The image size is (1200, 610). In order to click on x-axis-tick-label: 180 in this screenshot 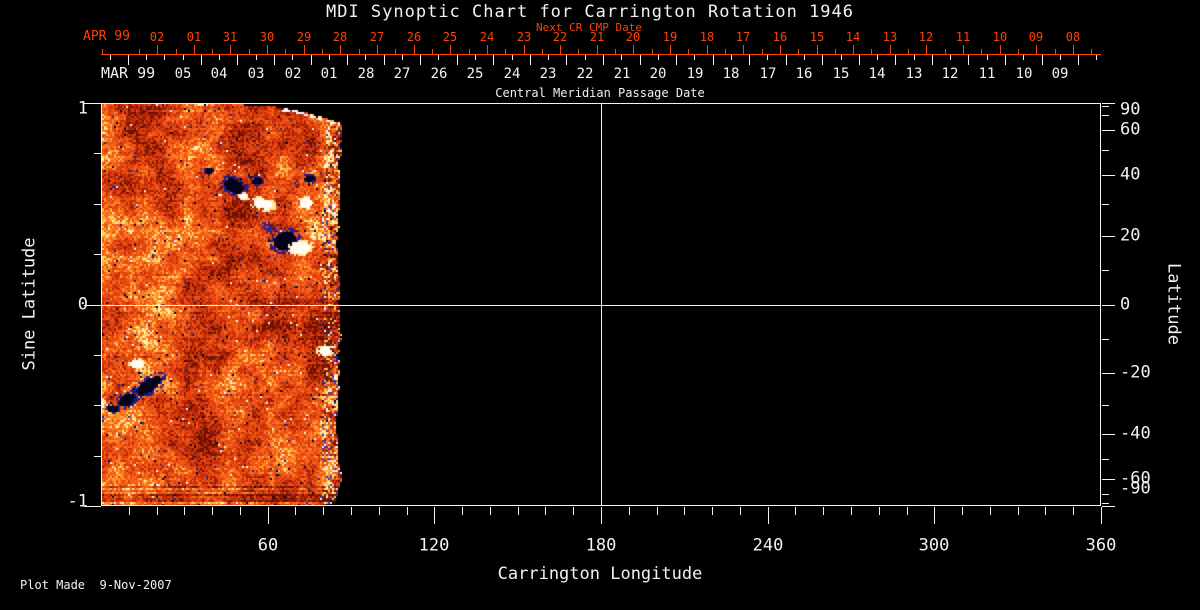, I will do `click(601, 545)`.